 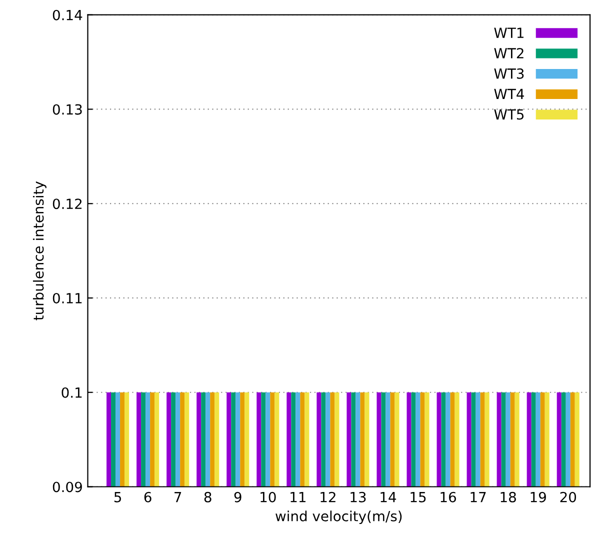 What do you see at coordinates (178, 497) in the screenshot?
I see `x-tick-label: 7` at bounding box center [178, 497].